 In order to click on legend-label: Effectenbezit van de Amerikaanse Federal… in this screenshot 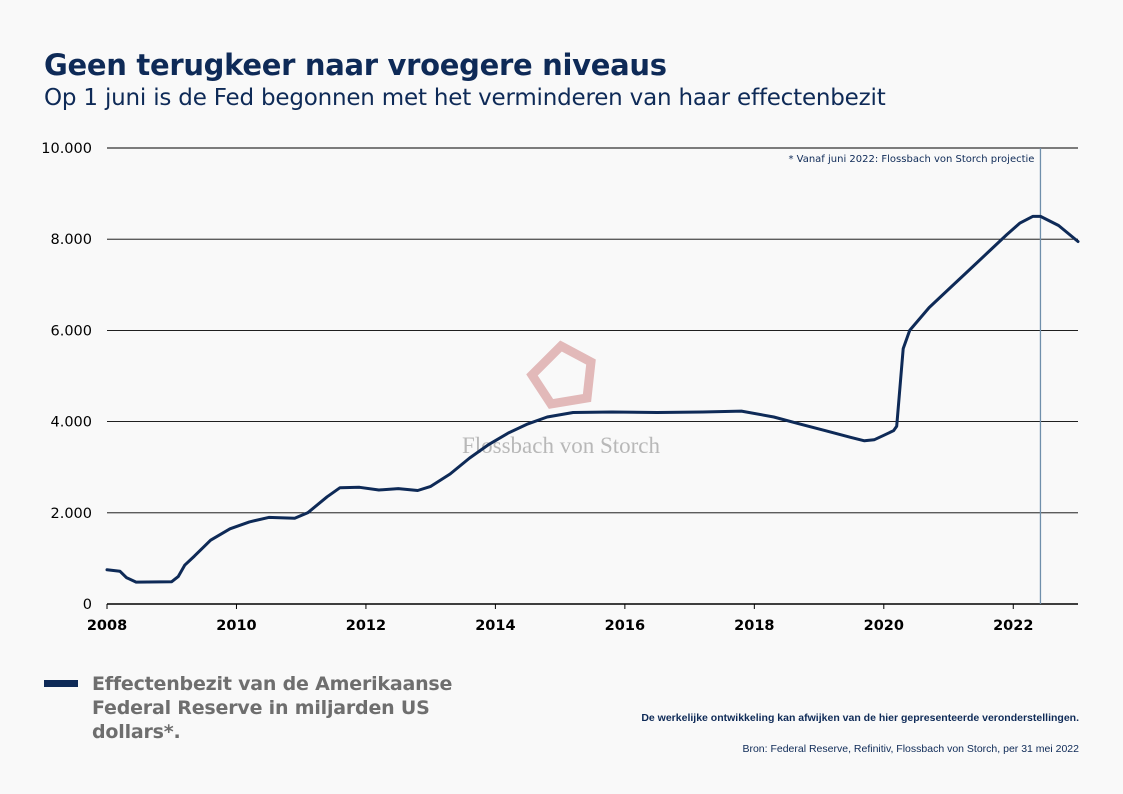, I will do `click(272, 708)`.